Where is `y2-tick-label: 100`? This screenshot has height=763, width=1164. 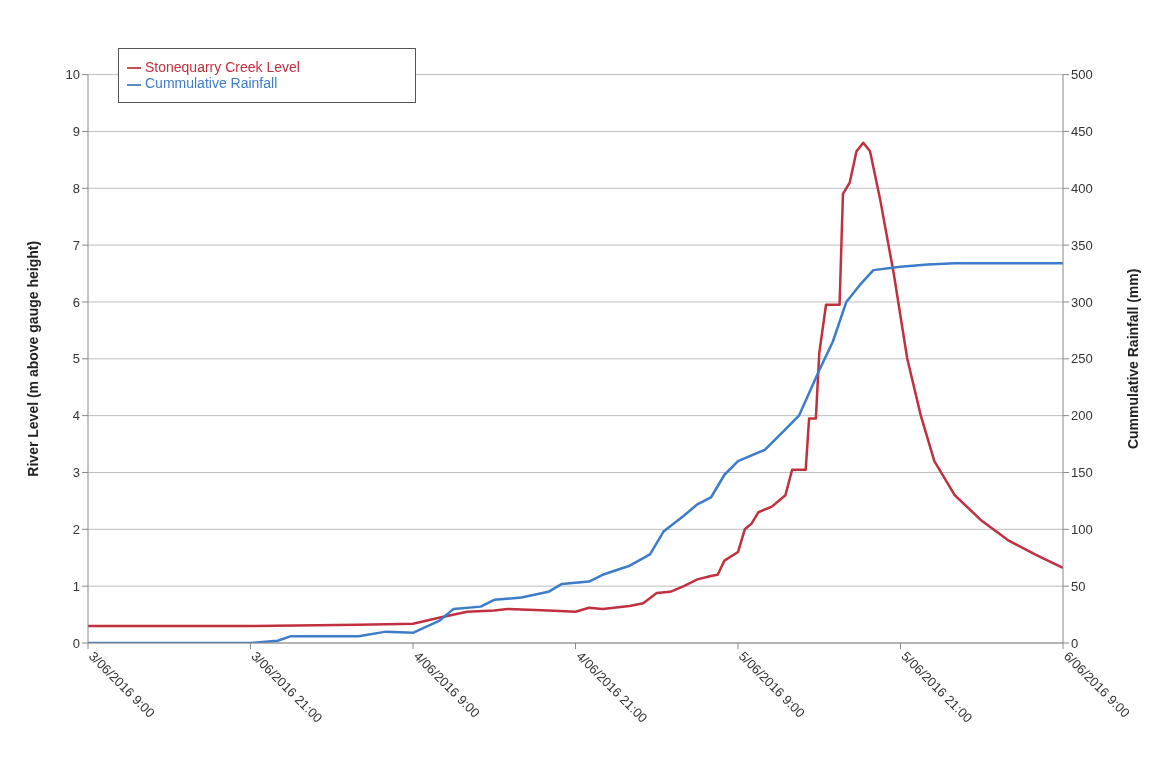
y2-tick-label: 100 is located at coordinates (1082, 529).